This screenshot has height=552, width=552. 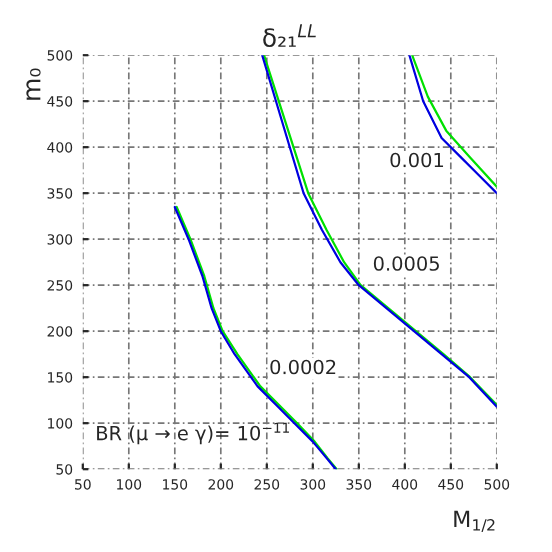 I want to click on y-axis-title: m₀, so click(x=33, y=84).